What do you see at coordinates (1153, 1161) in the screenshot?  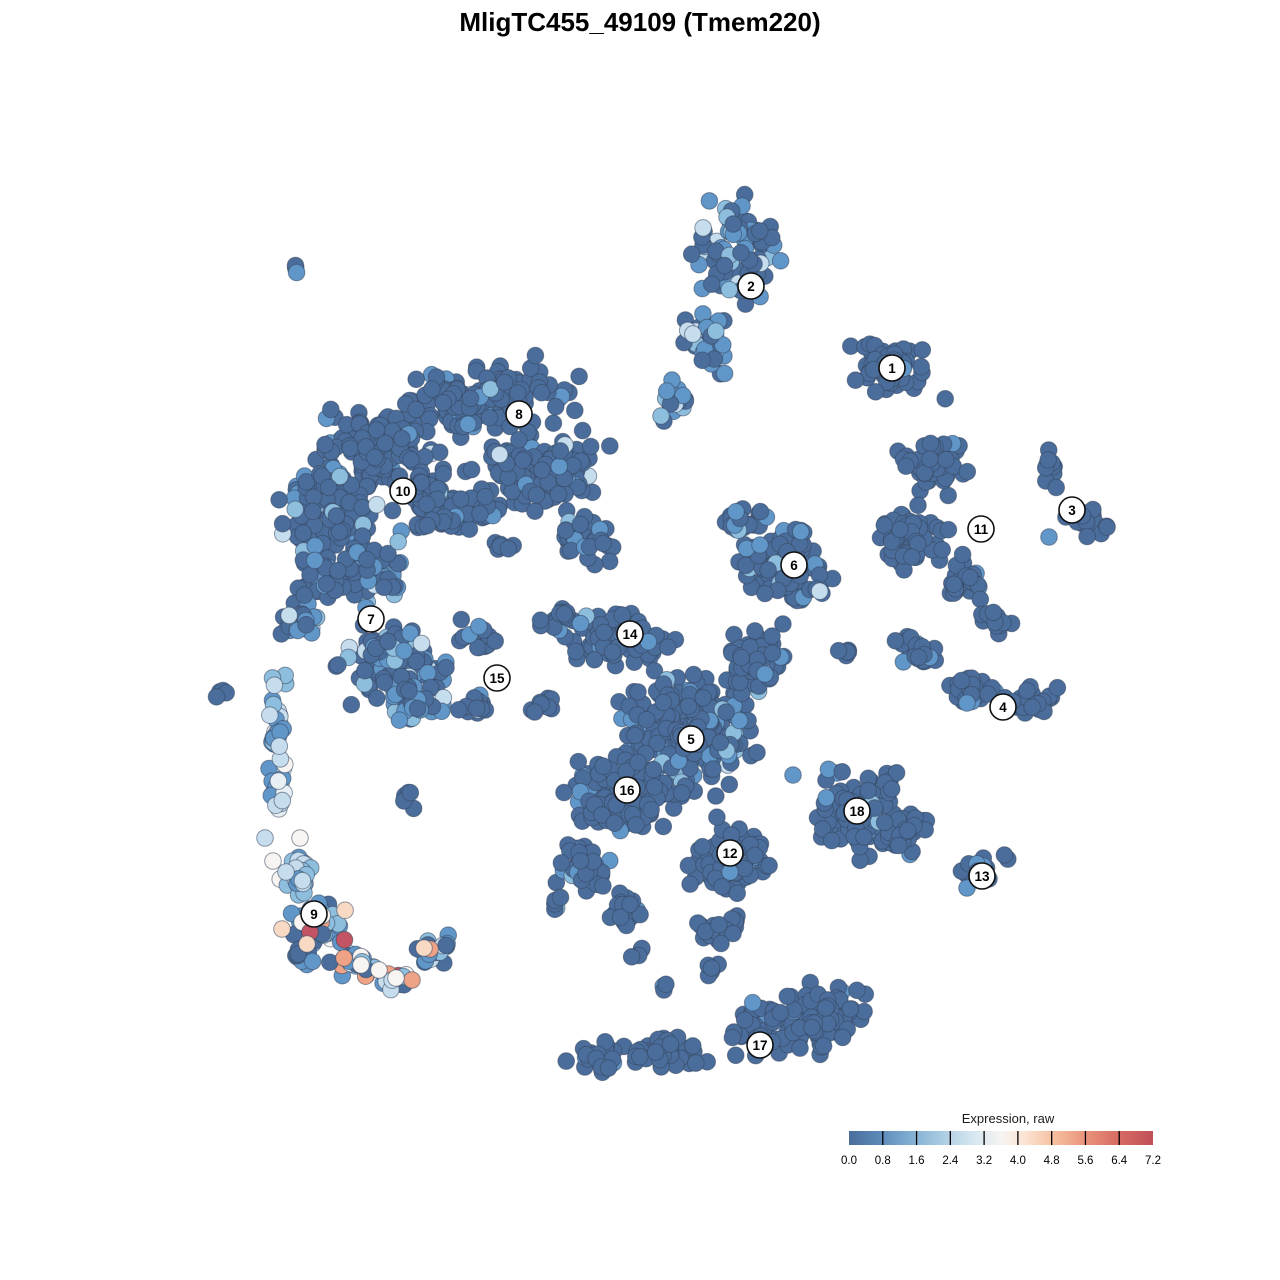 I see `legend-tick-label: 7.2` at bounding box center [1153, 1161].